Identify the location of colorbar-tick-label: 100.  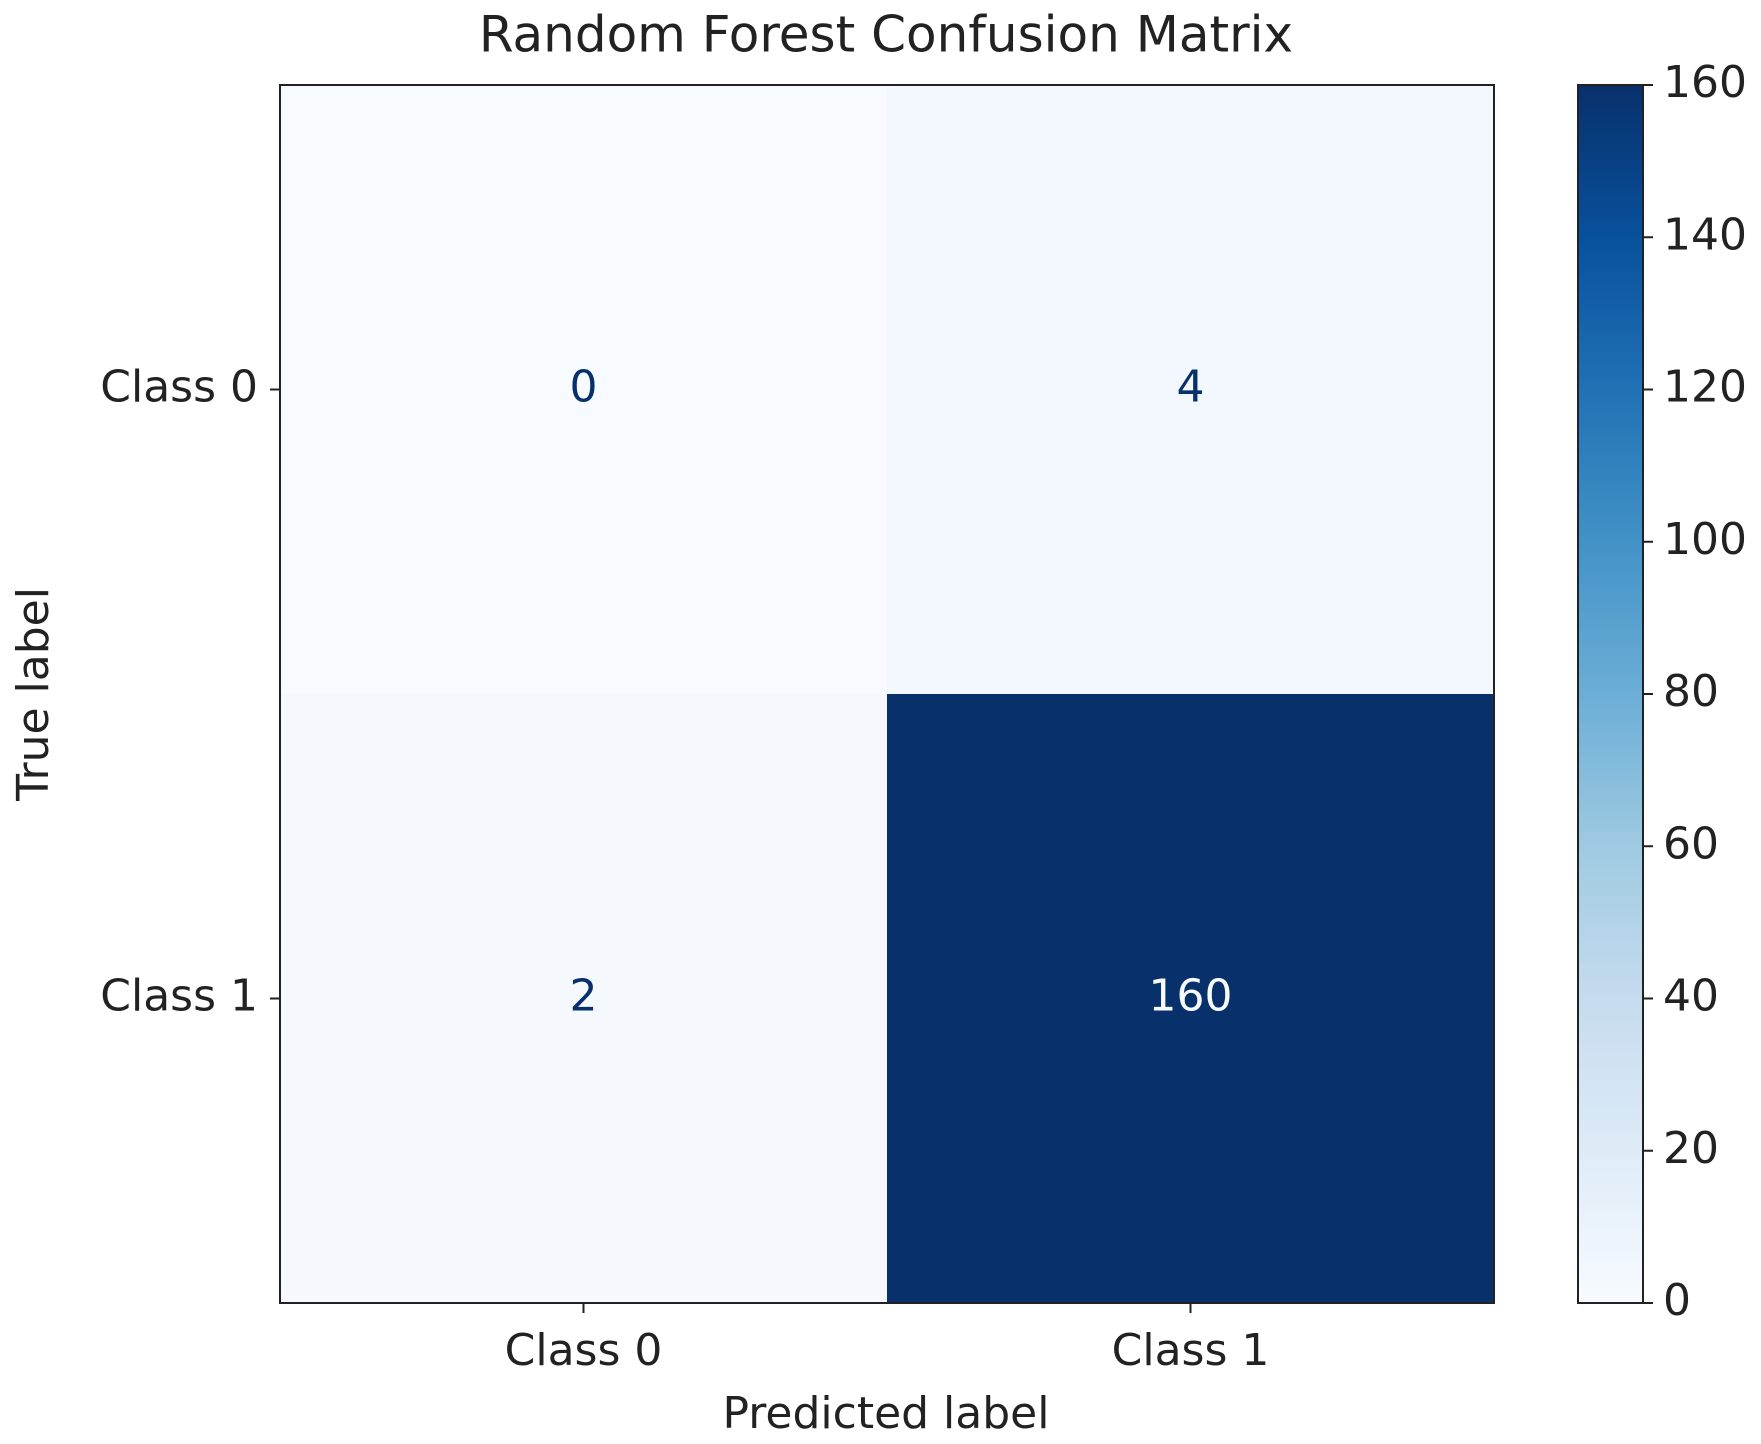
(1705, 539).